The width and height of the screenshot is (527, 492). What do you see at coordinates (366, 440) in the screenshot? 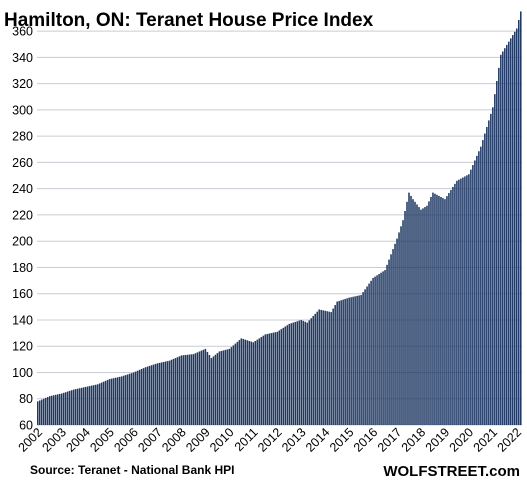
I see `x-tick-label: 2016` at bounding box center [366, 440].